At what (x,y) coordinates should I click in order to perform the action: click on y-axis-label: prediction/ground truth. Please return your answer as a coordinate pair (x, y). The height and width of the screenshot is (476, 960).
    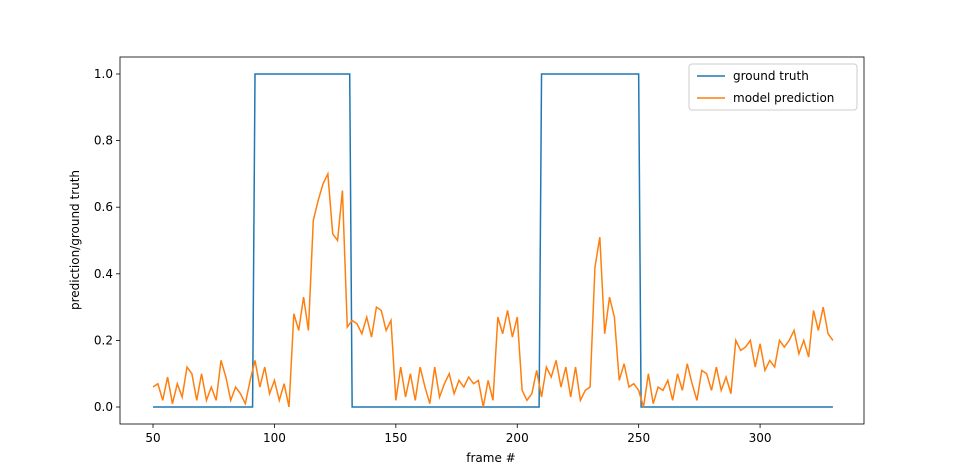
    Looking at the image, I should click on (75, 240).